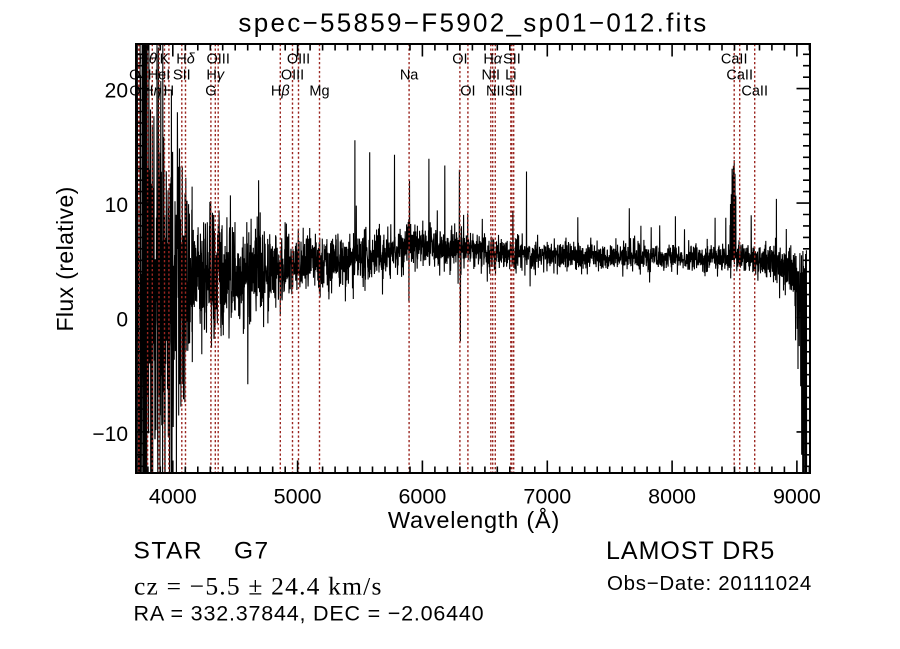  What do you see at coordinates (258, 586) in the screenshot?
I see `svg-text: cz = −5.5 ± 24.4 km/s` at bounding box center [258, 586].